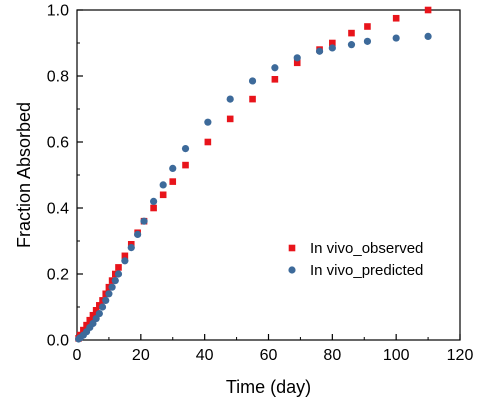  Describe the element at coordinates (366, 248) in the screenshot. I see `legend-label: In vivo_observed` at that location.